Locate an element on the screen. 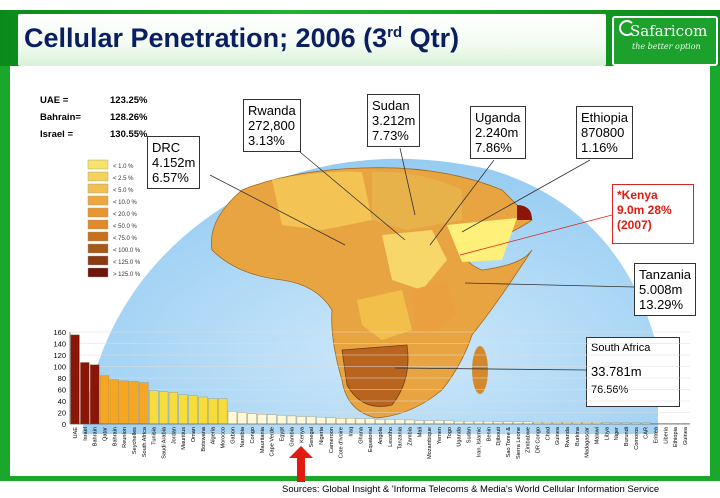 This screenshot has height=498, width=720. legend-label: < 125.0 % is located at coordinates (127, 263).